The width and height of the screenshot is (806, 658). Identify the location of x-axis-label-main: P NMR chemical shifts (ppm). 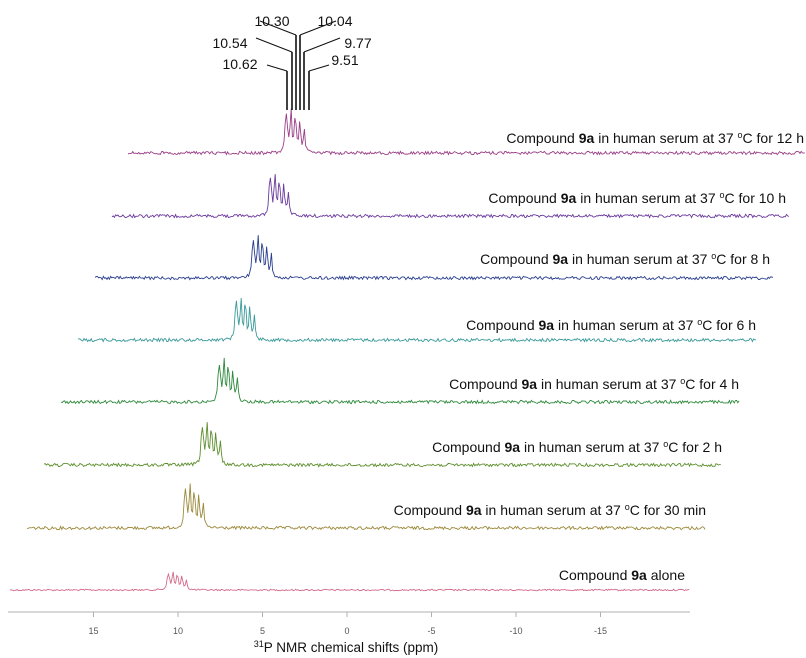
(351, 647).